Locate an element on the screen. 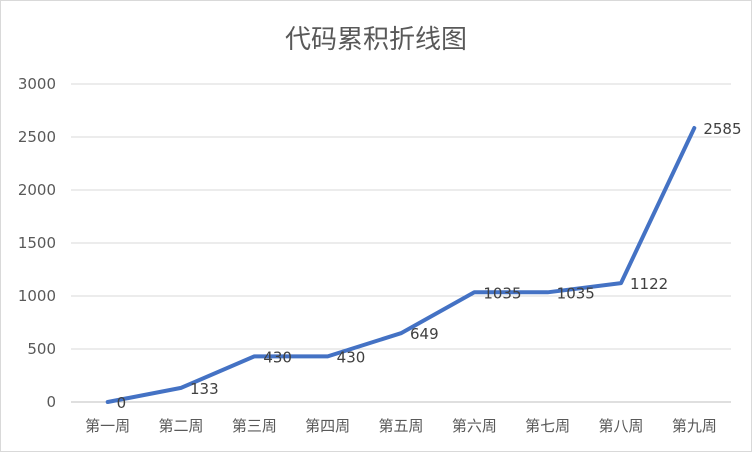  data-label: 1122 is located at coordinates (649, 284).